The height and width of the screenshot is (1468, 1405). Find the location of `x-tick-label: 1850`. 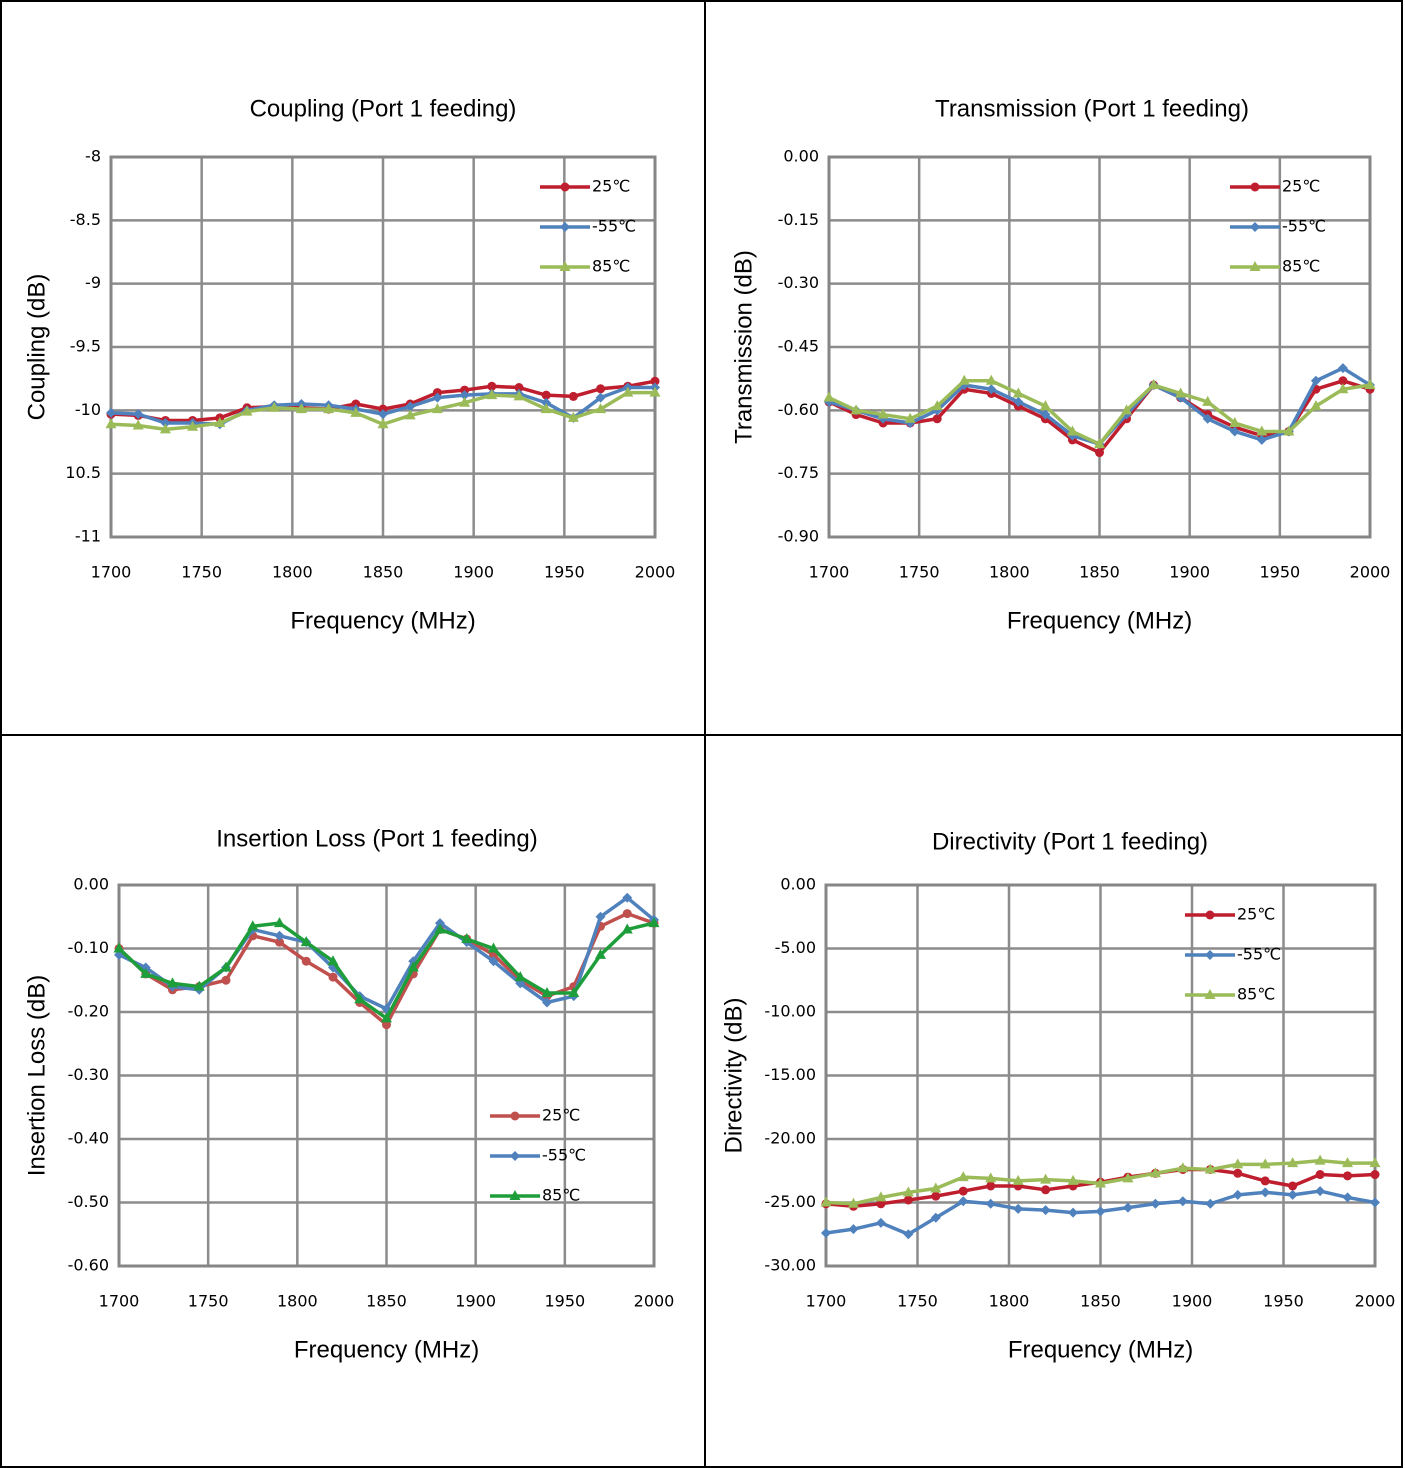

x-tick-label: 1850 is located at coordinates (1100, 1301).